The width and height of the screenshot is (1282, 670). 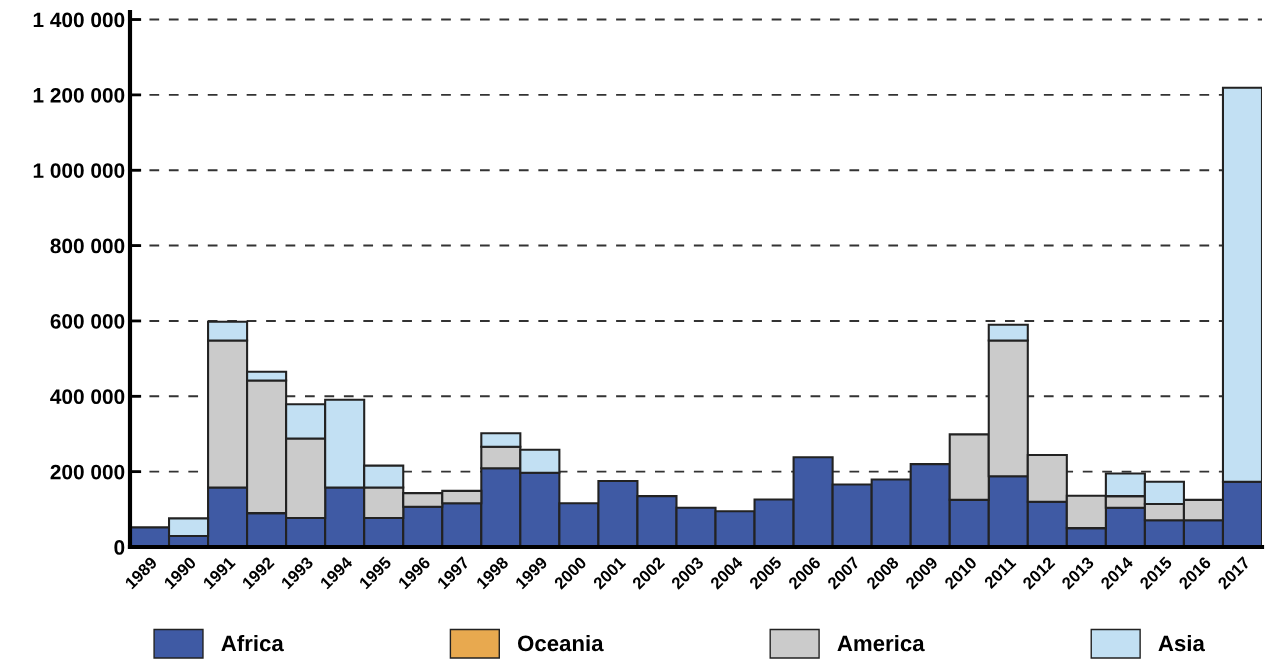 What do you see at coordinates (79, 20) in the screenshot?
I see `y-tick-label: 1 400 000` at bounding box center [79, 20].